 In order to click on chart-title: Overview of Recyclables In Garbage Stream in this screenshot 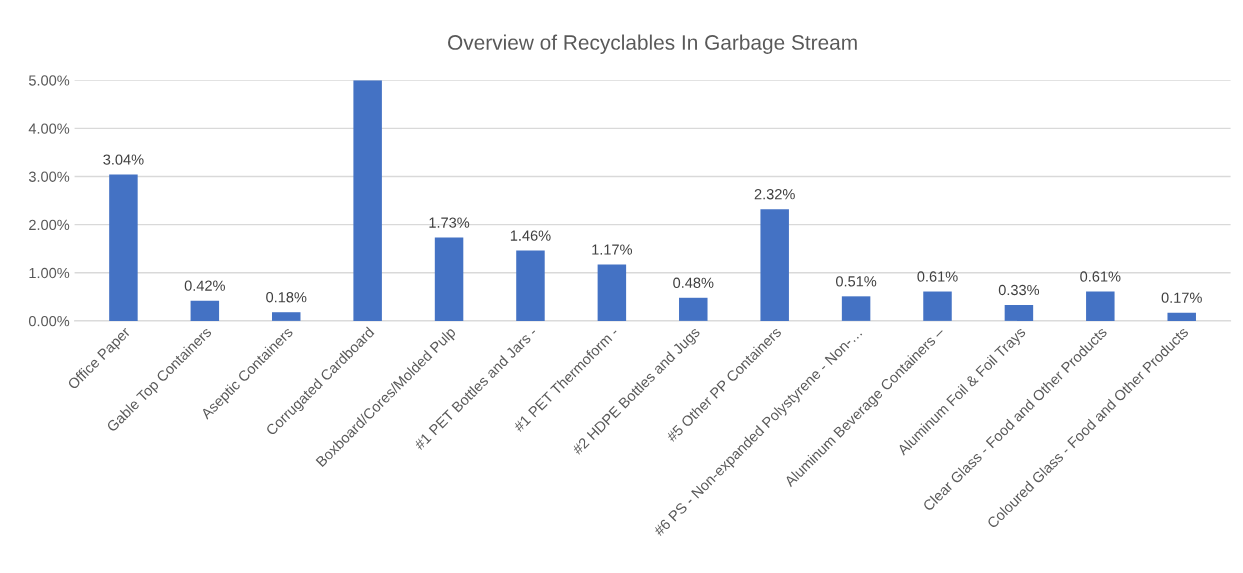, I will do `click(652, 44)`.